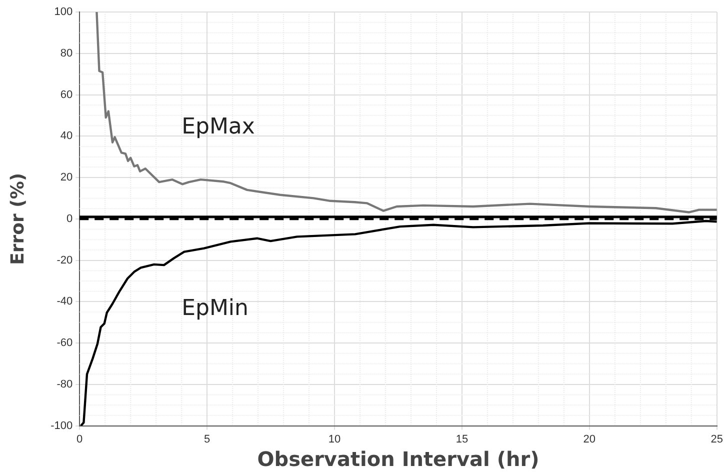  I want to click on y-tick-label: 80, so click(66, 53).